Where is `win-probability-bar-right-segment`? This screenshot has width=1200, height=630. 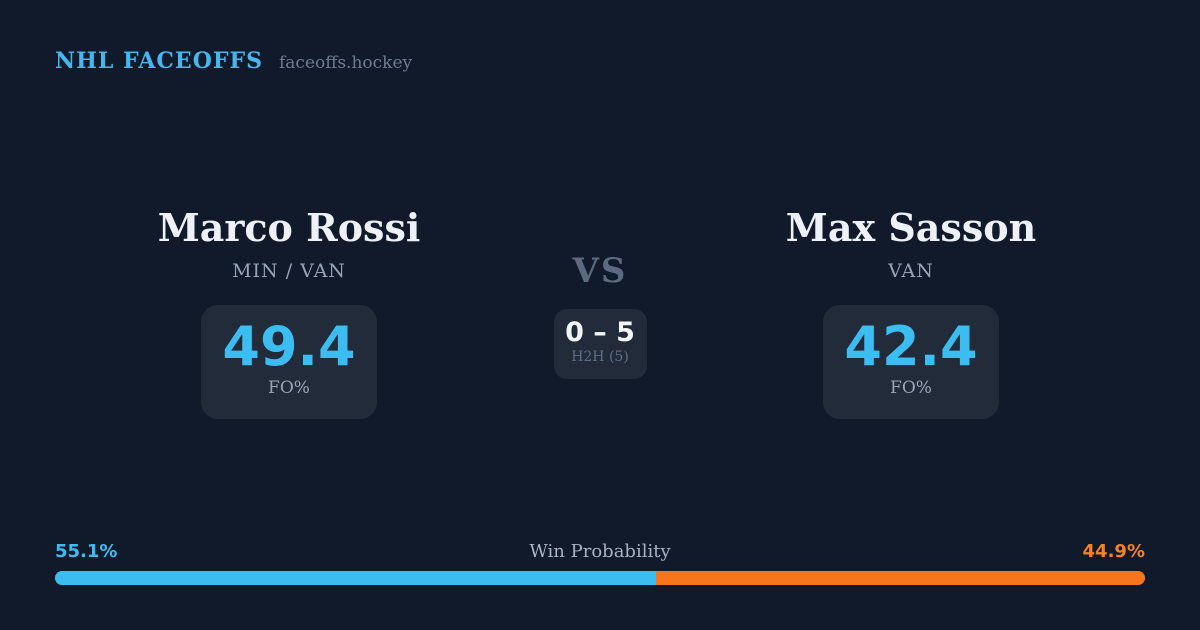
win-probability-bar-right-segment is located at coordinates (900, 578).